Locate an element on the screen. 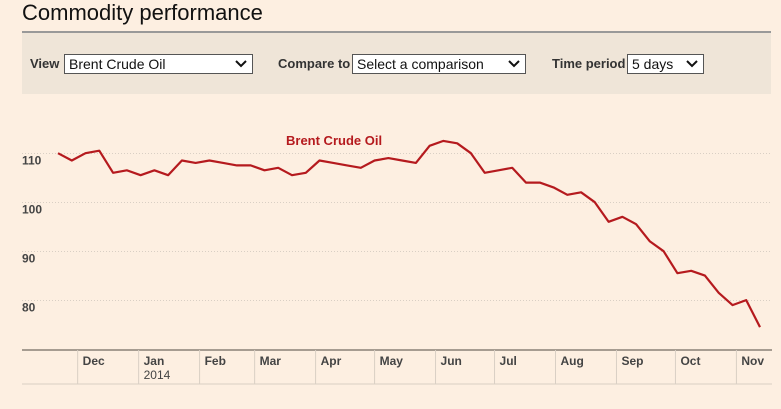 The width and height of the screenshot is (781, 409). x-tick-sublabel: 2014 is located at coordinates (157, 375).